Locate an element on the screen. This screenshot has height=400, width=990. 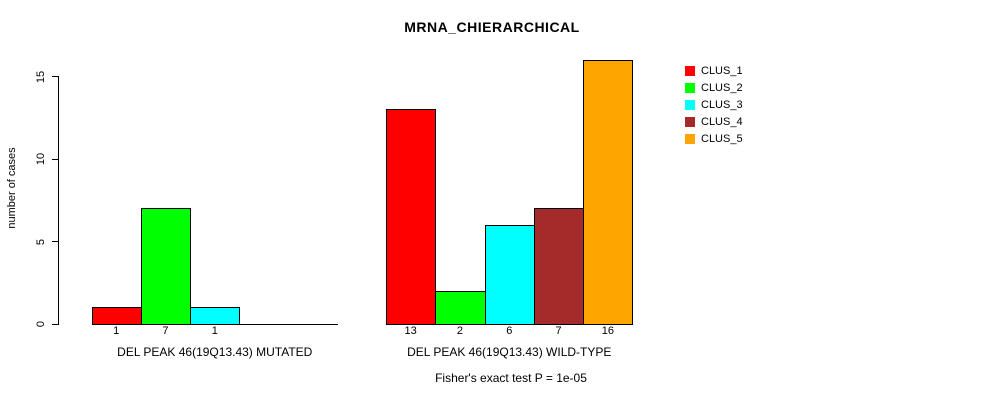
legend-item-clus_2: CLUS_2 is located at coordinates (714, 87).